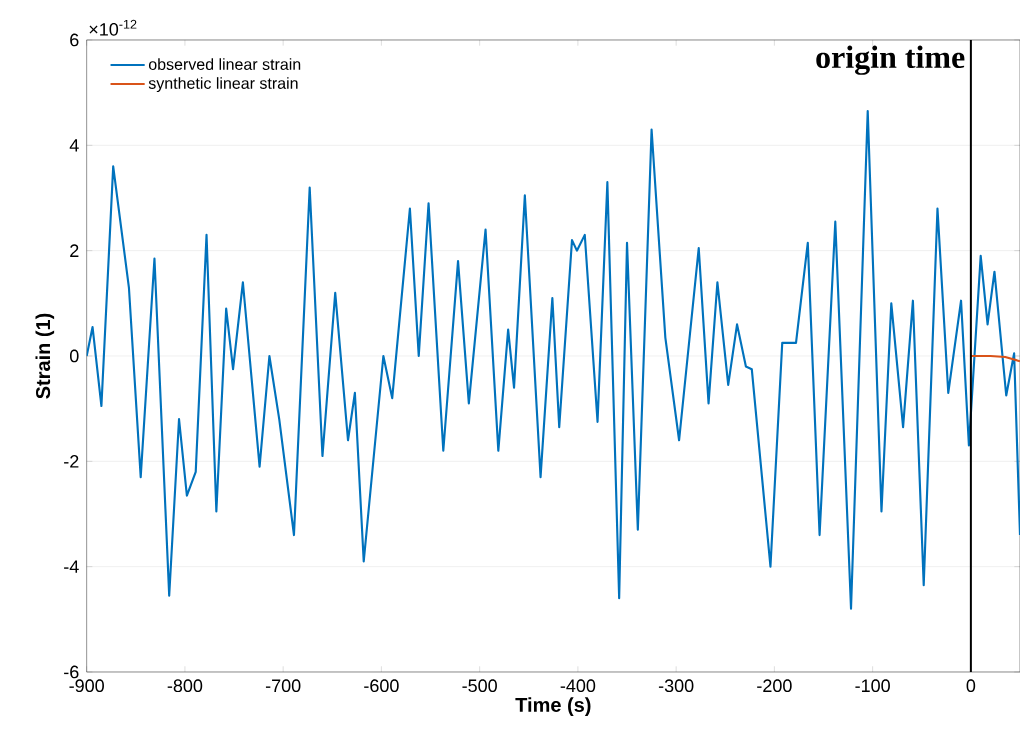 The width and height of the screenshot is (1020, 745). What do you see at coordinates (71, 672) in the screenshot?
I see `y-tick-label: -6` at bounding box center [71, 672].